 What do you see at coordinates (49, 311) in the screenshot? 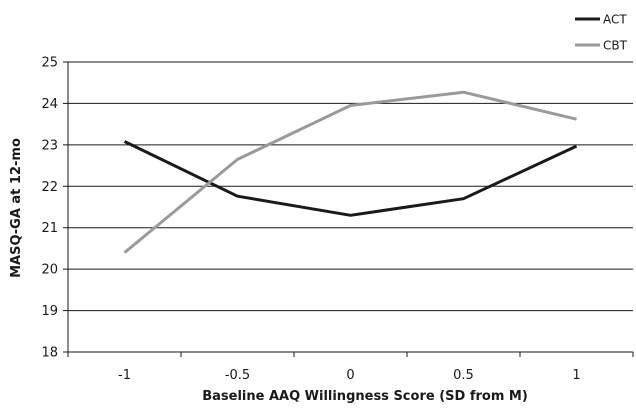
I see `y-tick-label: 19` at bounding box center [49, 311].